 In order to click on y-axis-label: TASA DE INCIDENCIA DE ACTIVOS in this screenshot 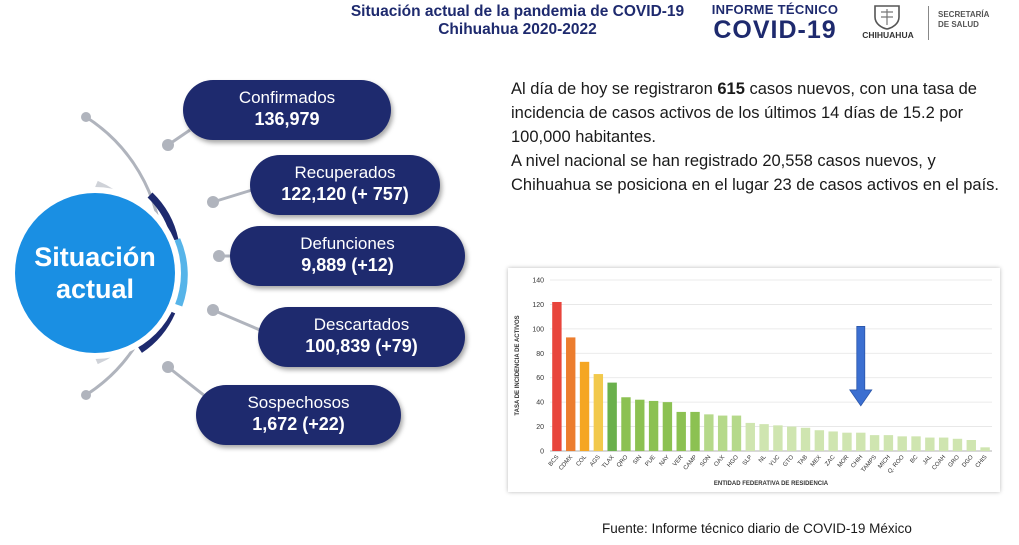, I will do `click(518, 365)`.